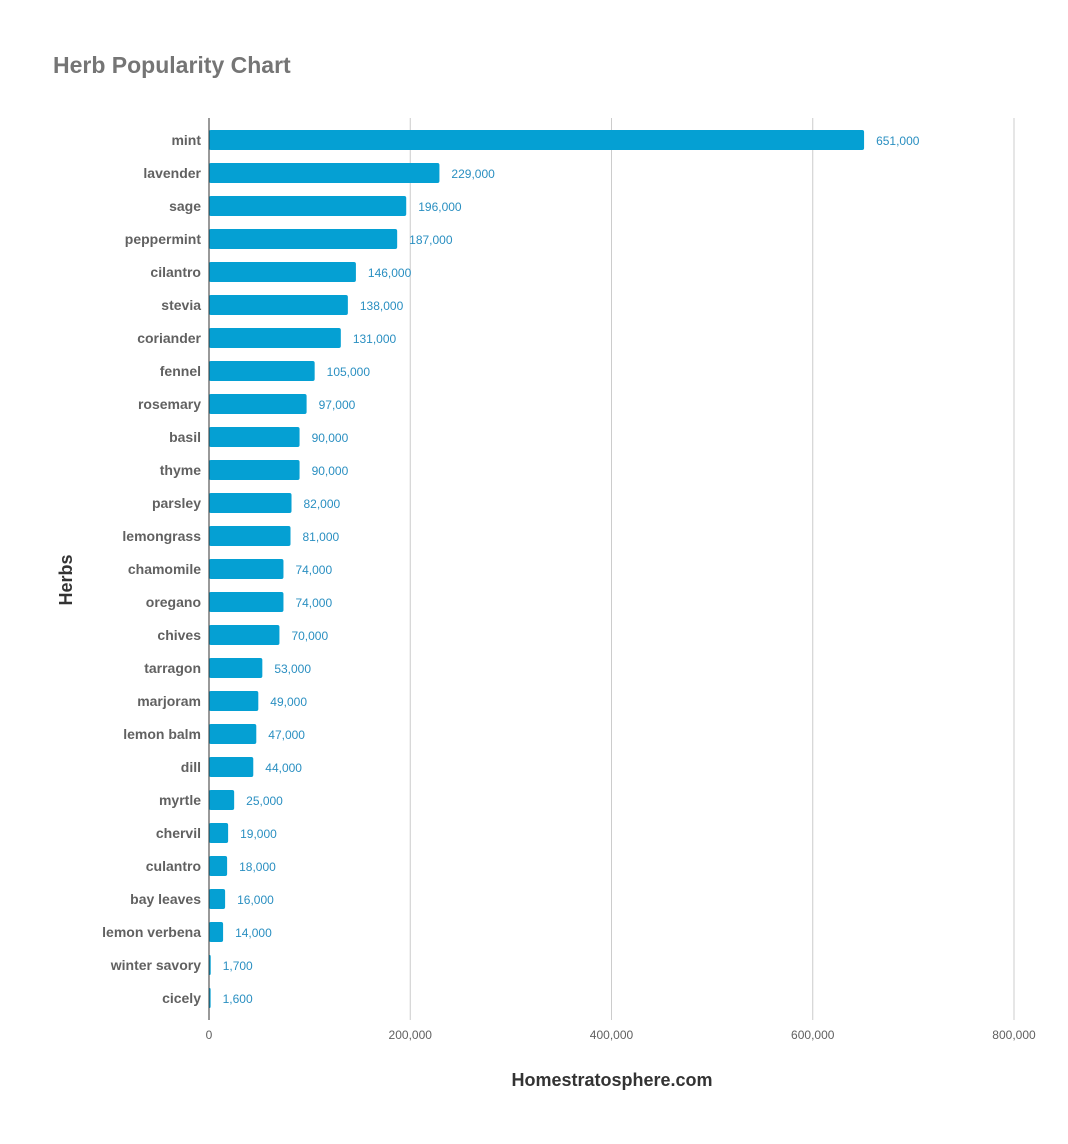 The image size is (1068, 1144). I want to click on category-label: chives, so click(179, 635).